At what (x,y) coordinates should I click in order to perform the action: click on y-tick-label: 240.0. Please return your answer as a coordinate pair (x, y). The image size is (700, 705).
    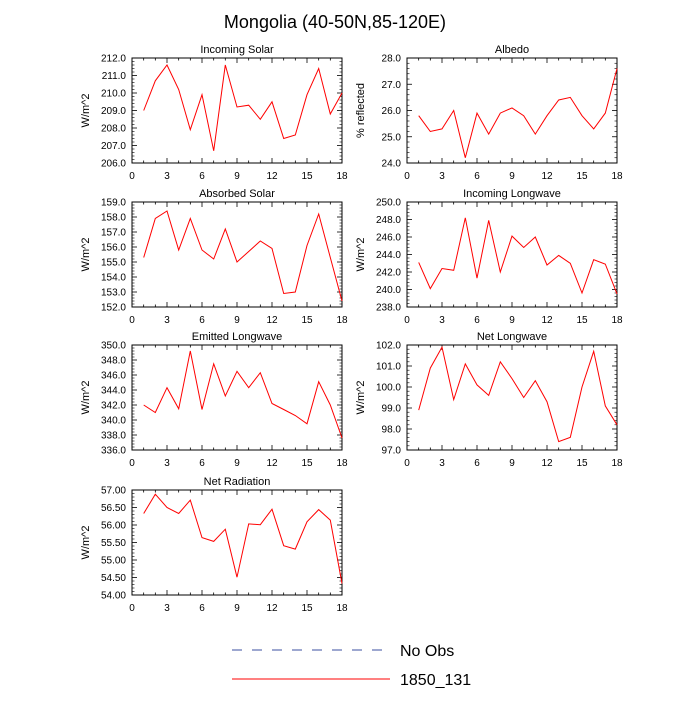
    Looking at the image, I should click on (388, 290).